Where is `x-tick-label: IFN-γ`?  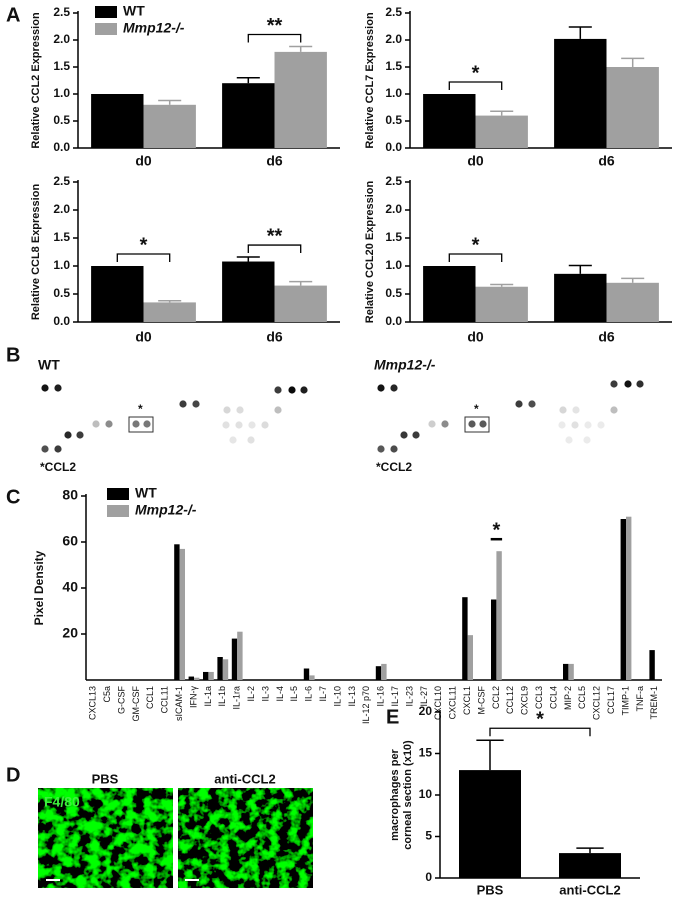 x-tick-label: IFN-γ is located at coordinates (193, 697).